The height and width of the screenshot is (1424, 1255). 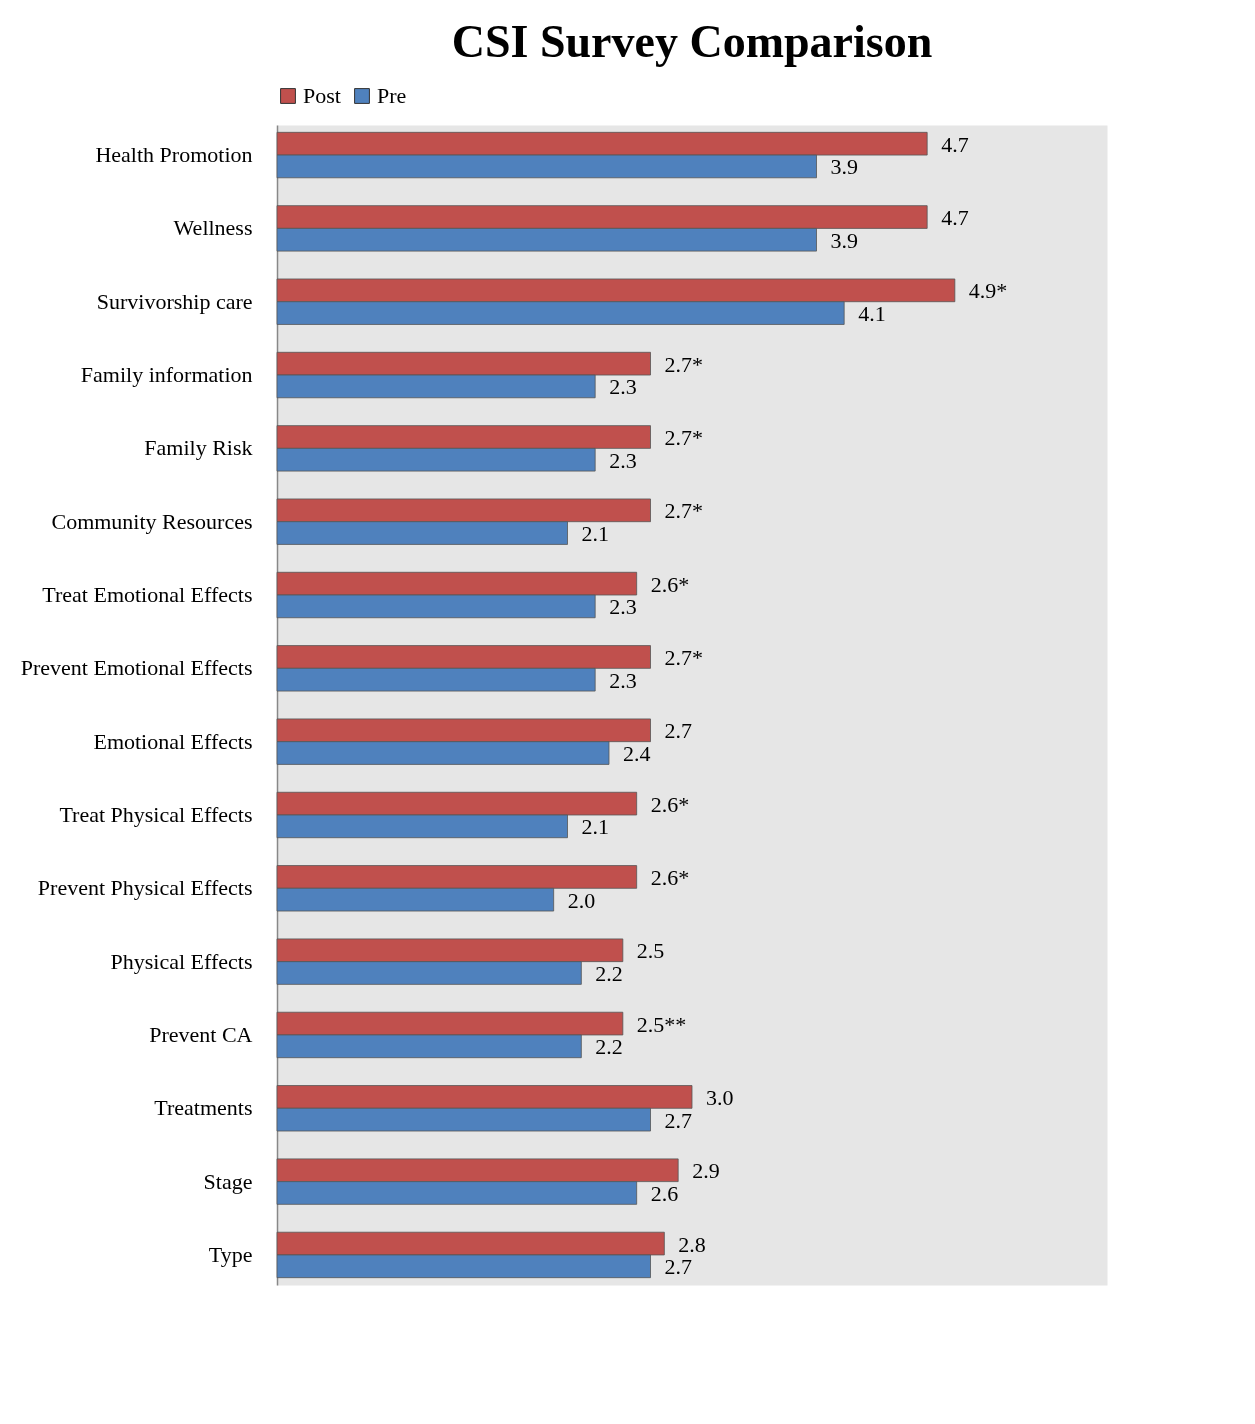 I want to click on y-tick-label: Community Resources, so click(x=152, y=521).